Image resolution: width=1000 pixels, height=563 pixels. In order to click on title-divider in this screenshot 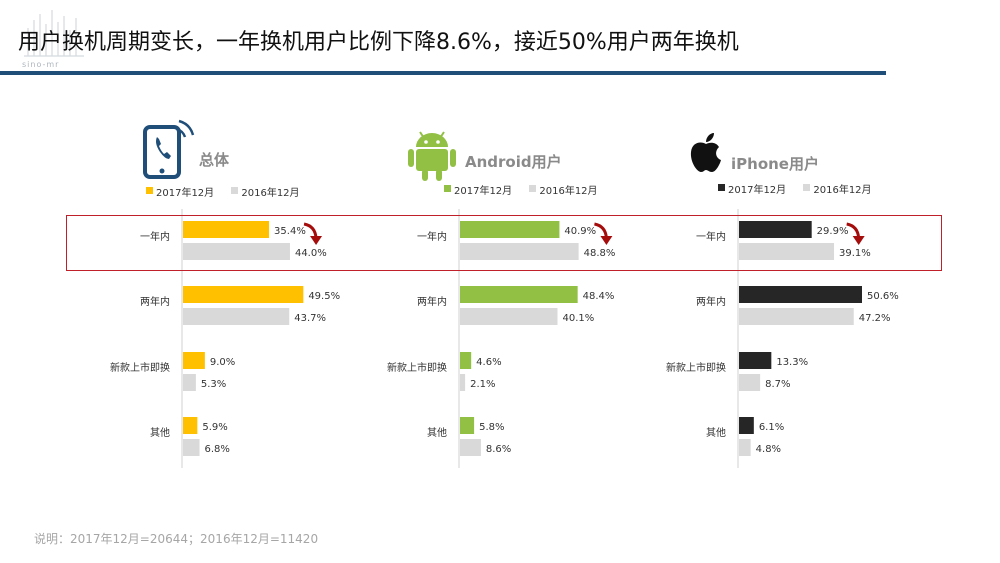, I will do `click(443, 73)`.